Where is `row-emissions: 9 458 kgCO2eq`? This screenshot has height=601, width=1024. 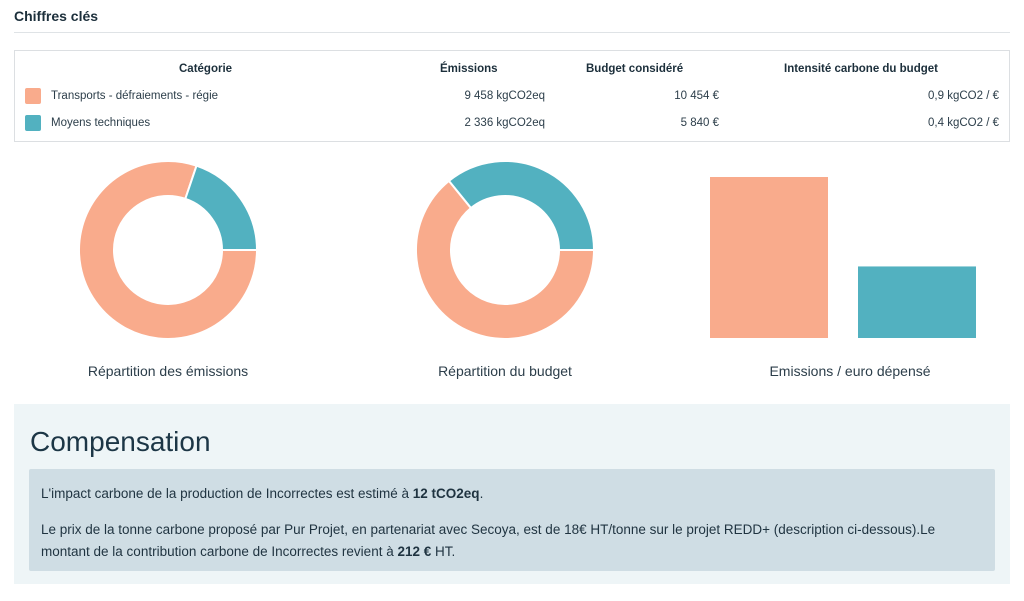
row-emissions: 9 458 kgCO2eq is located at coordinates (504, 96).